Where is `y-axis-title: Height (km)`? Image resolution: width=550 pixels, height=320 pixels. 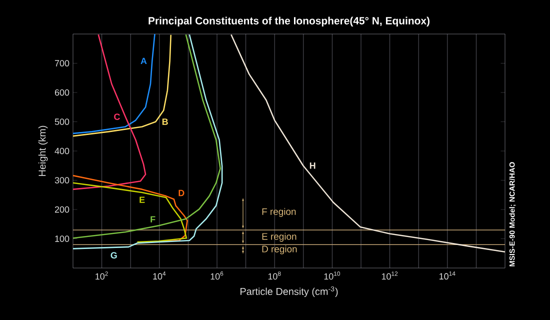 y-axis-title: Height (km) is located at coordinates (43, 151).